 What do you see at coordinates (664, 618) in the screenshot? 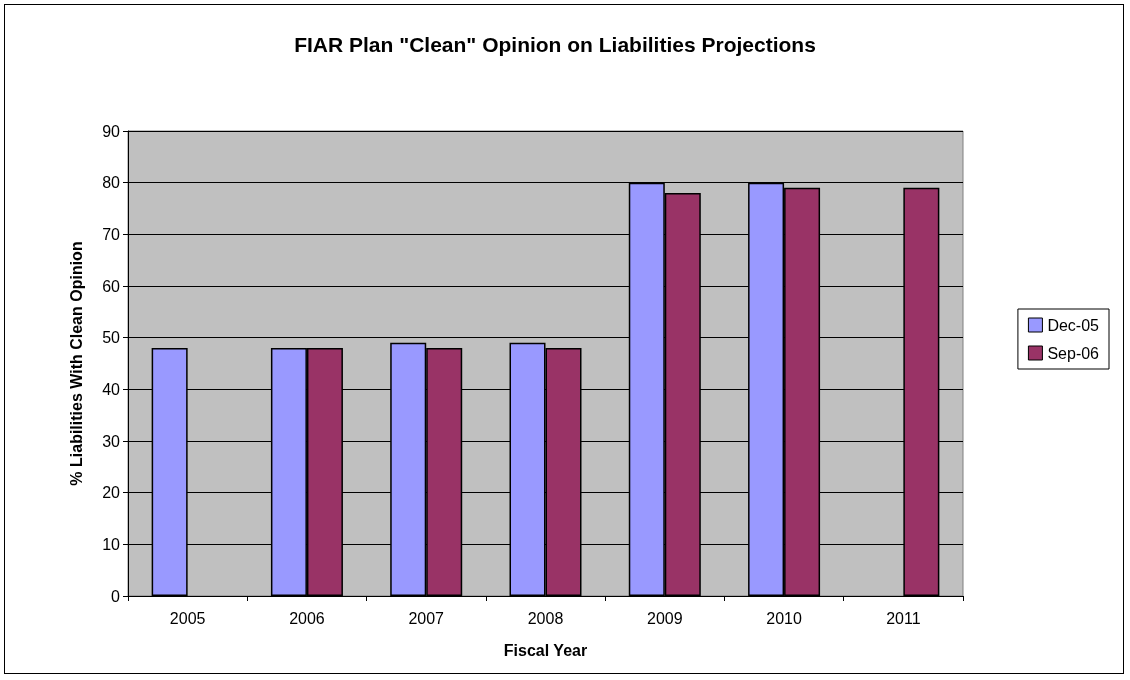
I see `x-tick-label: 2009` at bounding box center [664, 618].